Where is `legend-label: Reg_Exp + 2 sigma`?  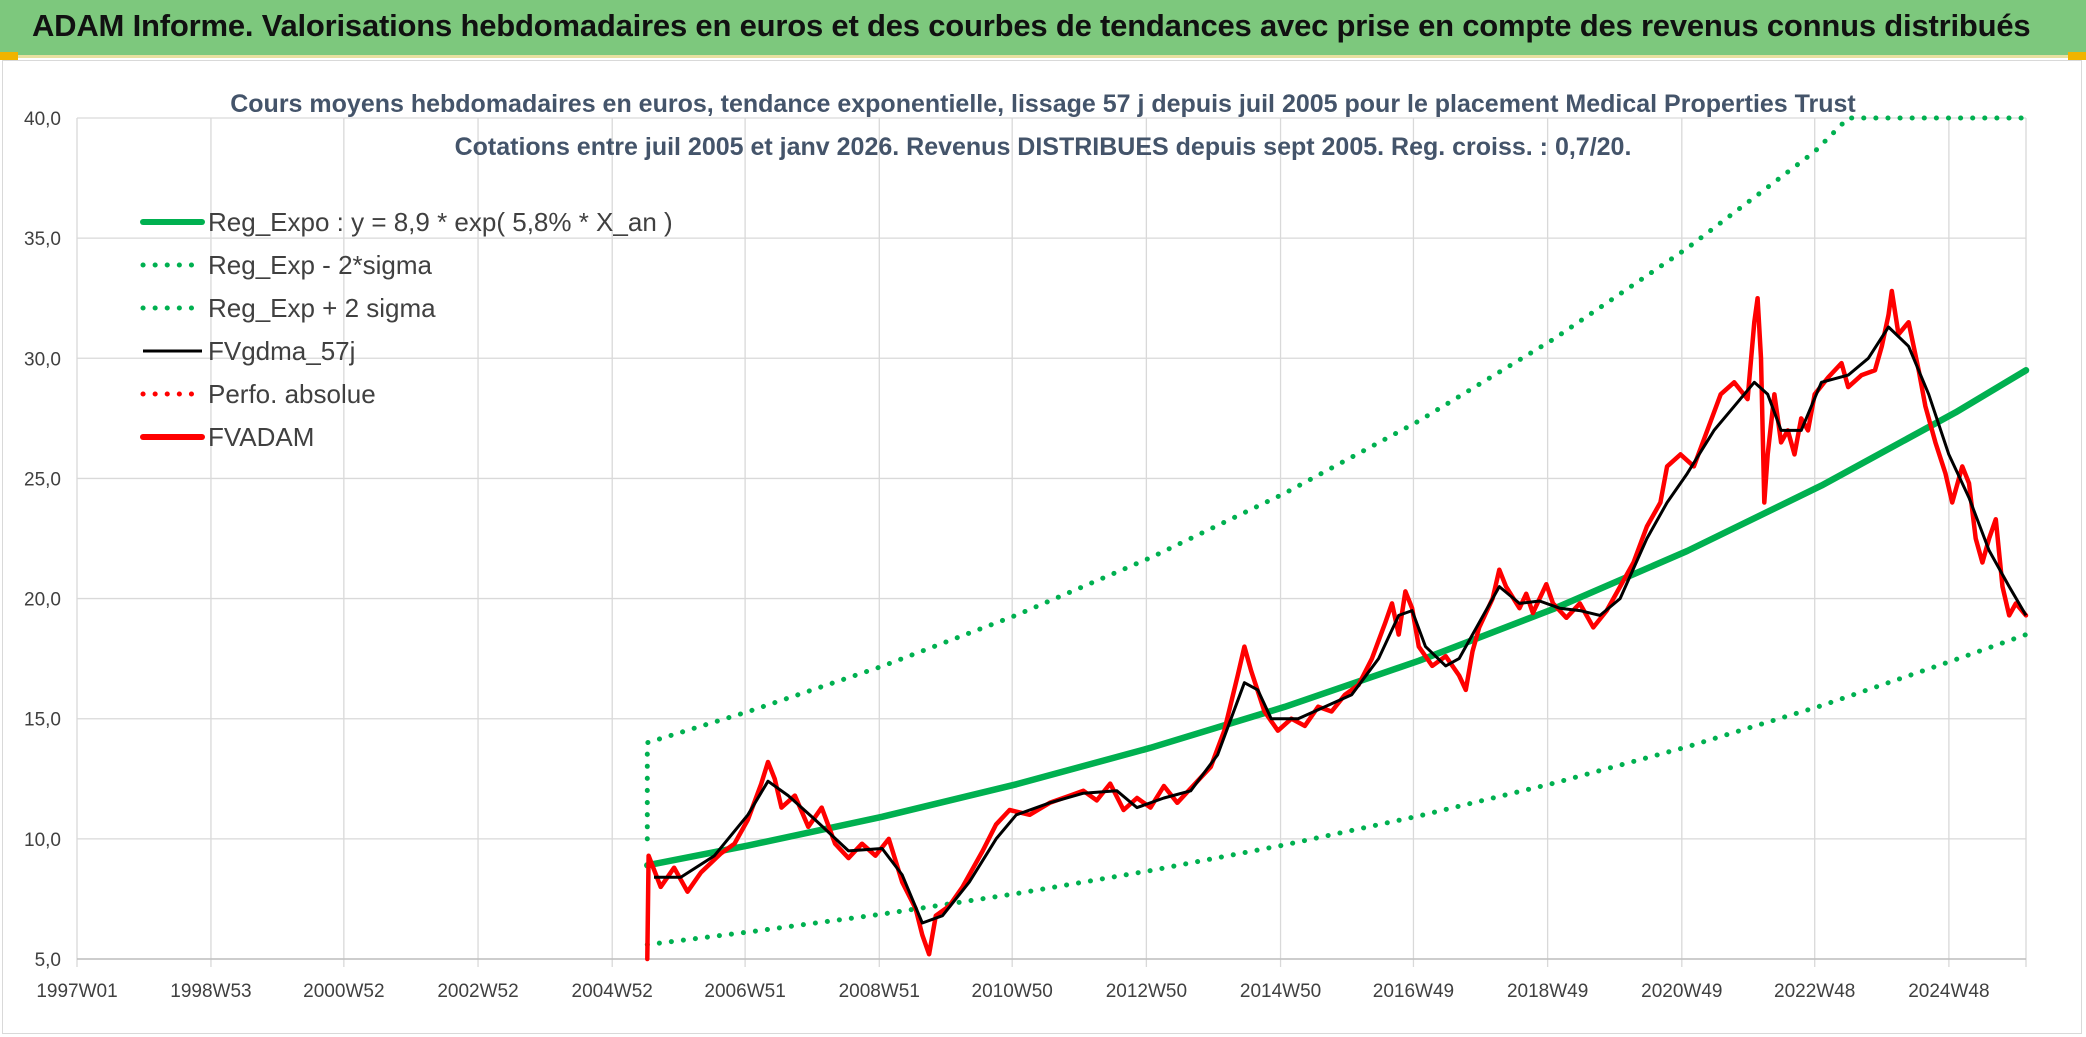
legend-label: Reg_Exp + 2 sigma is located at coordinates (322, 308).